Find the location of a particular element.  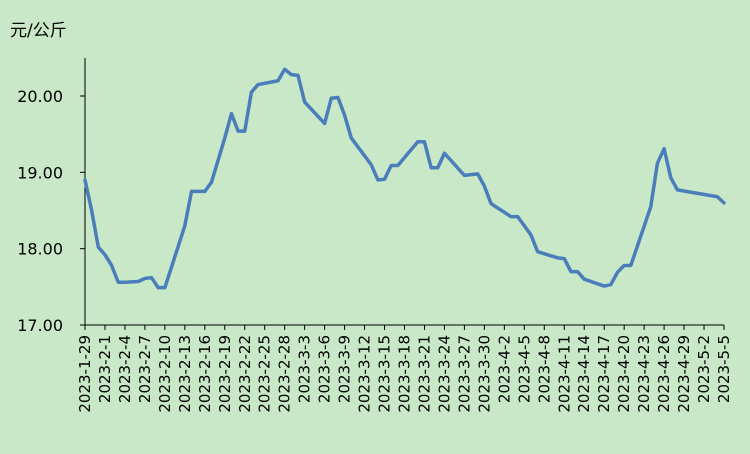

x-tick-label: 2023-2-10 is located at coordinates (165, 374).